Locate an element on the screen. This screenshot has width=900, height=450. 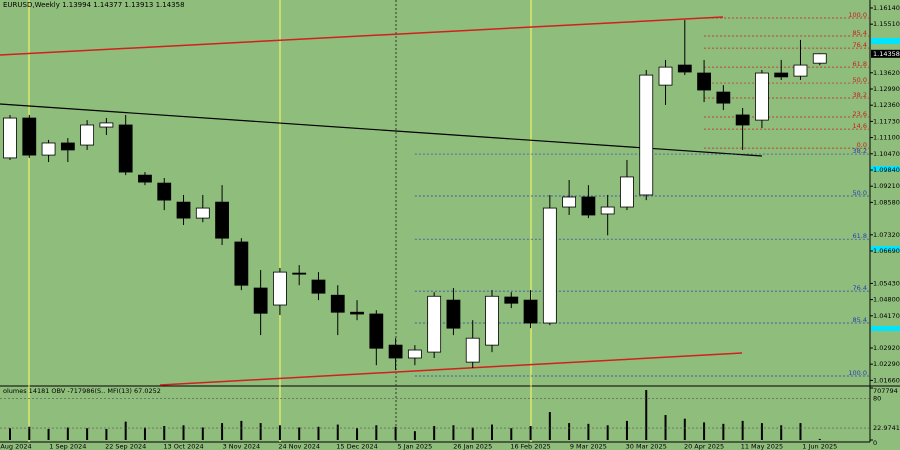
y-tick-label: 1.11100 is located at coordinates (886, 138).